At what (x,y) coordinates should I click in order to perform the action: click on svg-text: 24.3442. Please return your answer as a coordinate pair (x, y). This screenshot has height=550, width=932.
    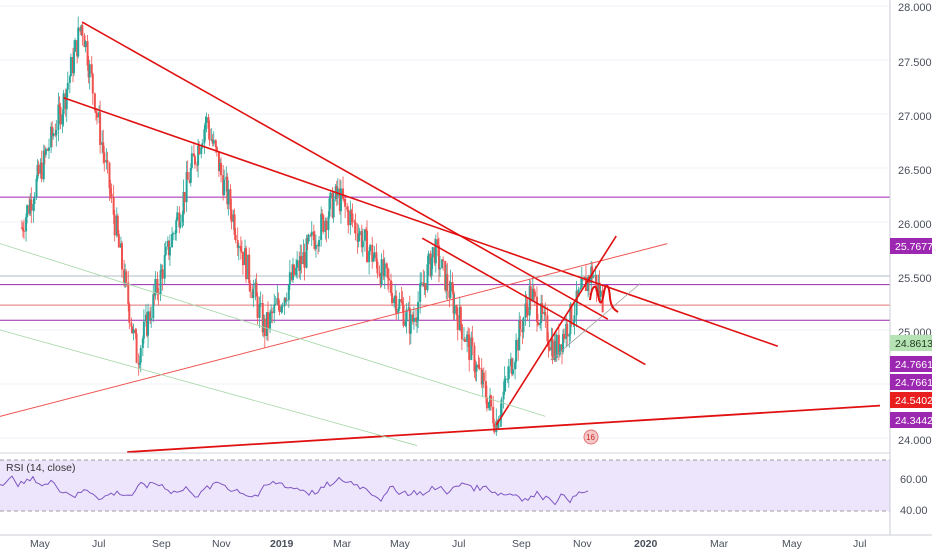
    Looking at the image, I should click on (913, 421).